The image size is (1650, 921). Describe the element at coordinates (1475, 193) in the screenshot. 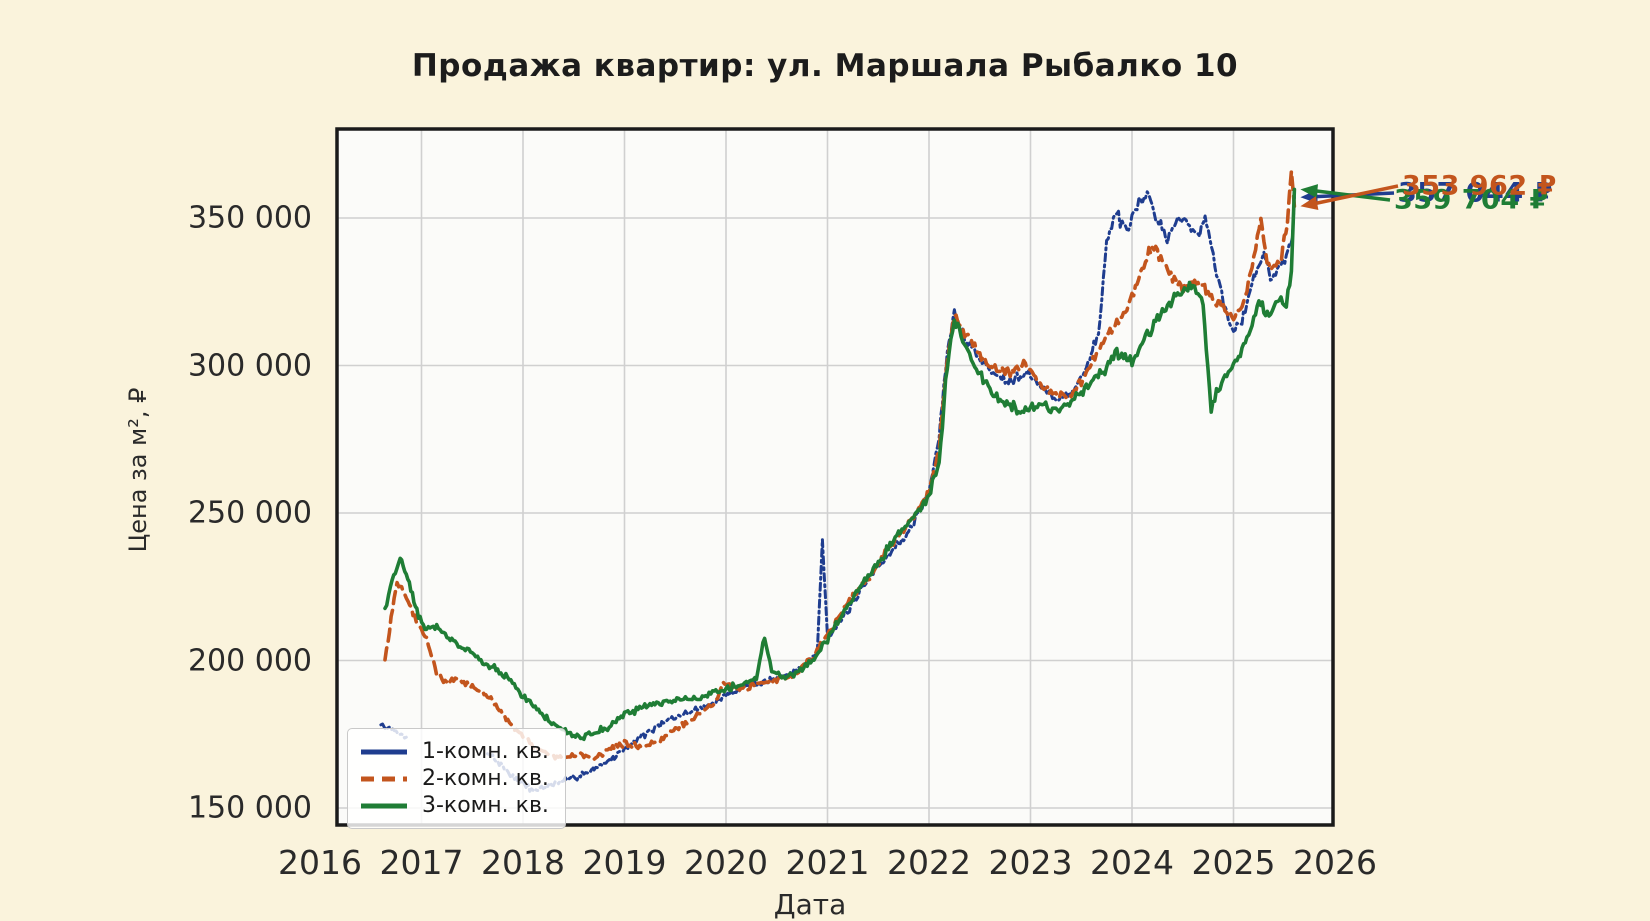

I see `last-price-label: 357 044 ₽` at that location.